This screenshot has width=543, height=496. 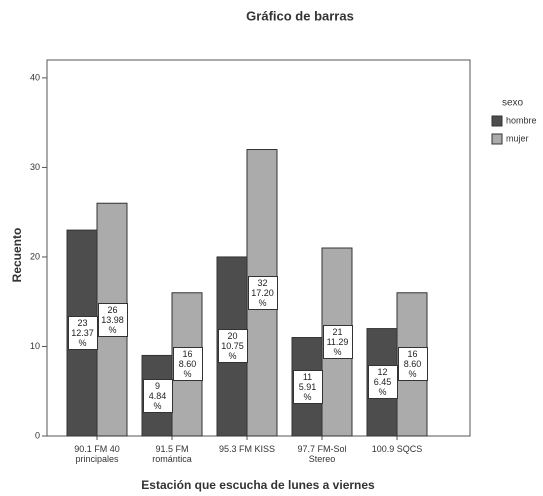 I want to click on y-tick-label: 0, so click(x=37, y=435).